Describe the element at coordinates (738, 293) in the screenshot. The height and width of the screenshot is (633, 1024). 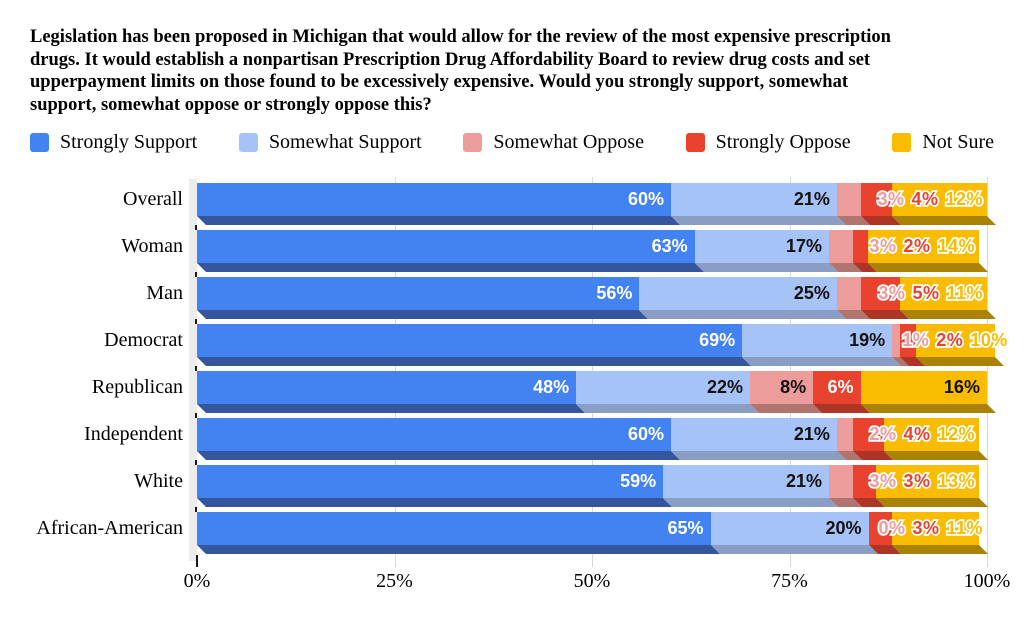
I see `bar-segment: 25%` at that location.